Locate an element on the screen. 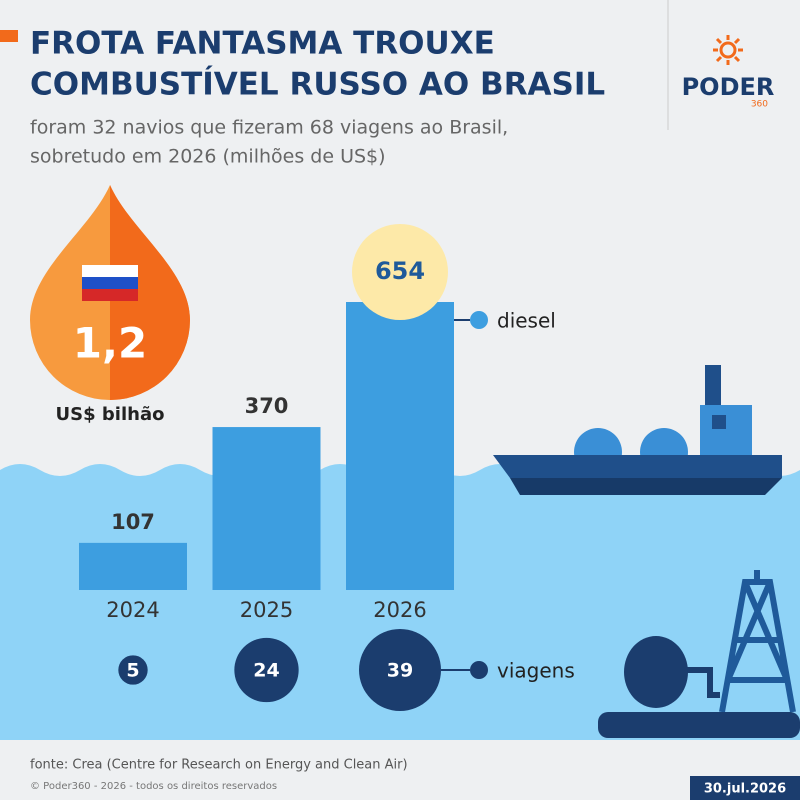  value-label: 107 is located at coordinates (133, 522).